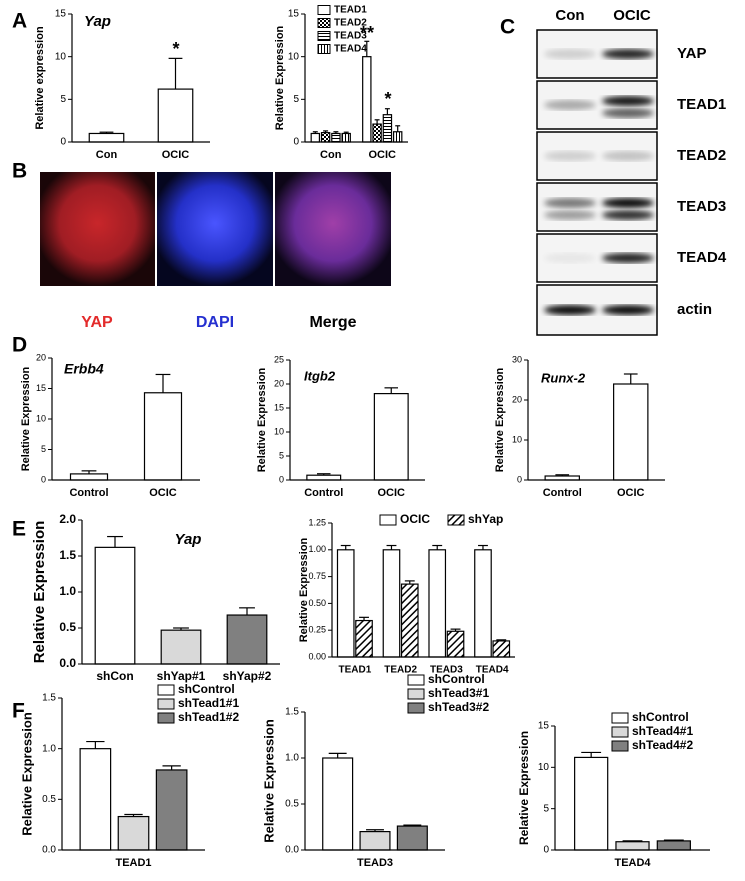 Image resolution: width=745 pixels, height=881 pixels. Describe the element at coordinates (122, 85) in the screenshot. I see `chart: 0 5 10 15 Relative expression Yap Con OCIC *` at that location.